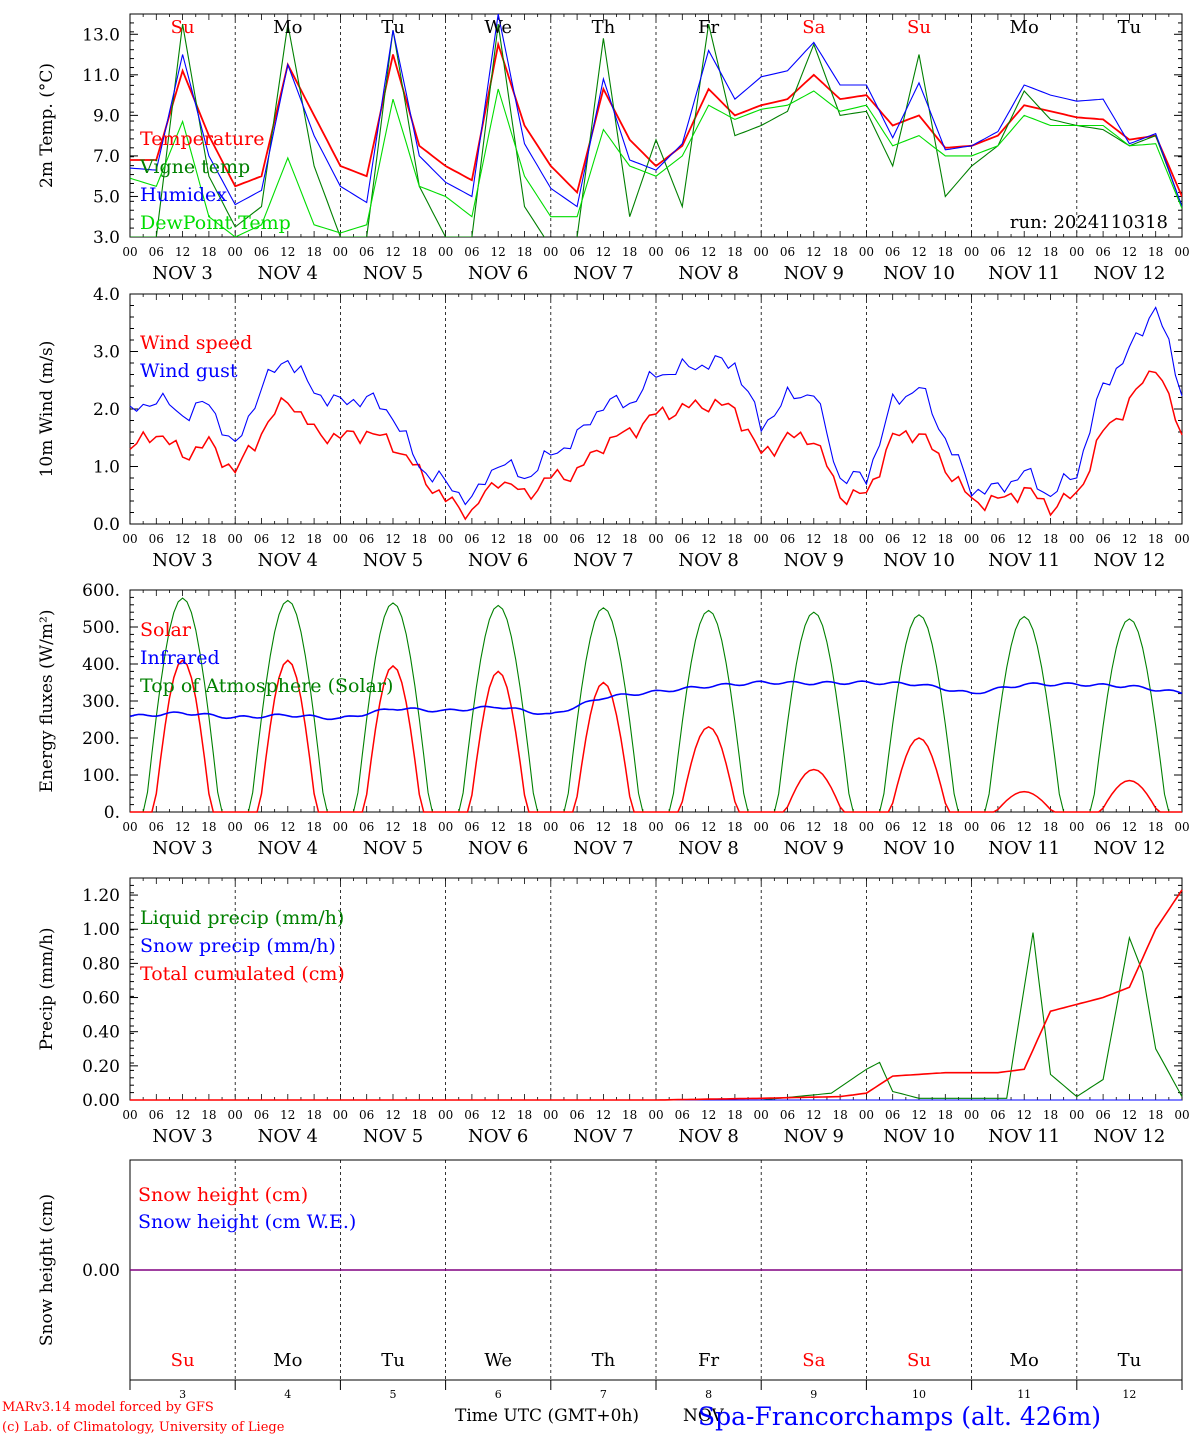  What do you see at coordinates (1024, 273) in the screenshot?
I see `date-label: NOV 11` at bounding box center [1024, 273].